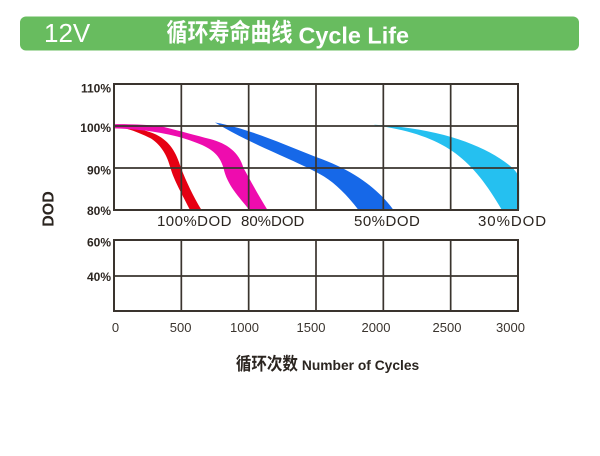 This screenshot has height=456, width=600. Describe the element at coordinates (512, 221) in the screenshot. I see `svg-text: 30%DOD` at that location.